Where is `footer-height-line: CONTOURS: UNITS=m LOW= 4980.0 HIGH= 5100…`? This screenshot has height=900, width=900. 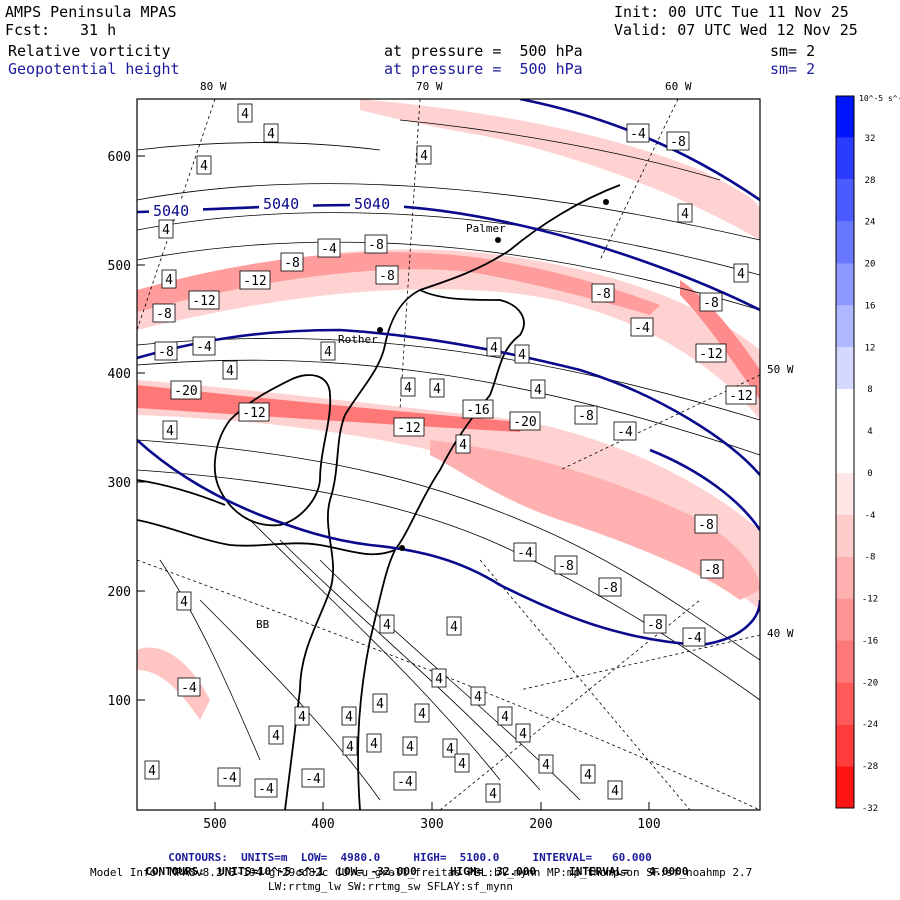 footer-height-line: CONTOURS: UNITS=m LOW= 4980.0 HIGH= 5100… is located at coordinates (403, 851).